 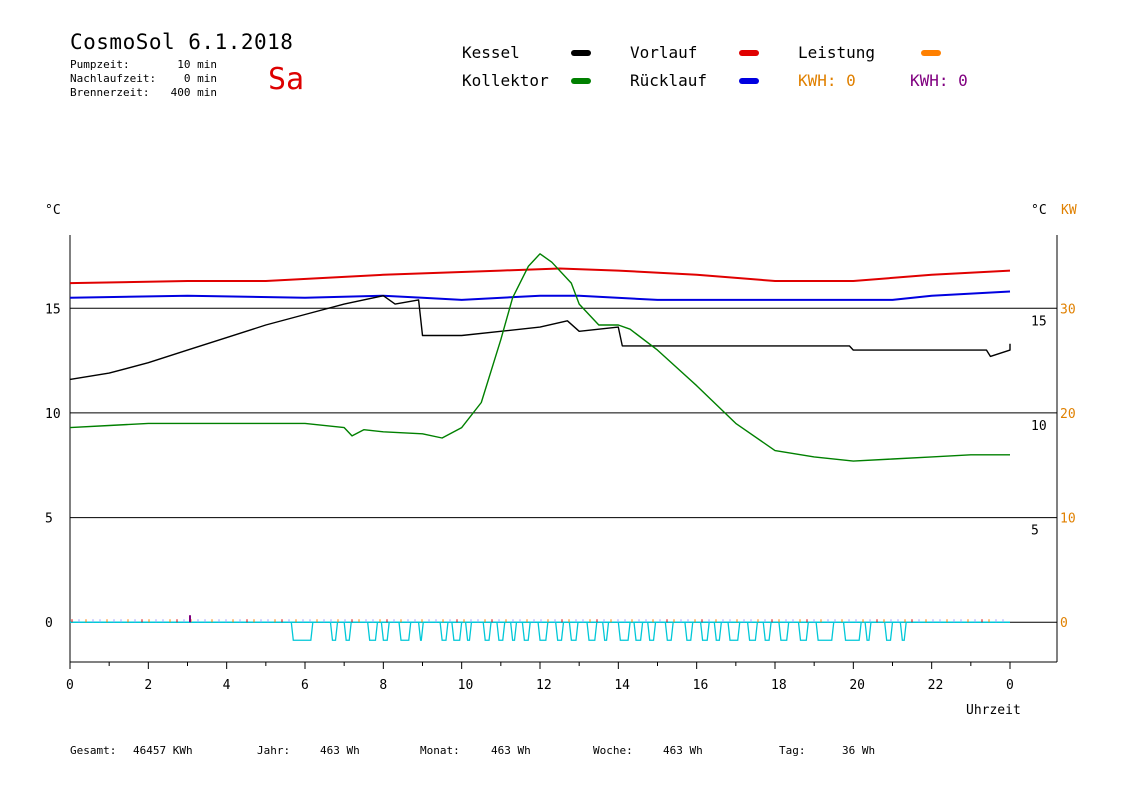 What do you see at coordinates (931, 53) in the screenshot?
I see `legend-leistung-swatch` at bounding box center [931, 53].